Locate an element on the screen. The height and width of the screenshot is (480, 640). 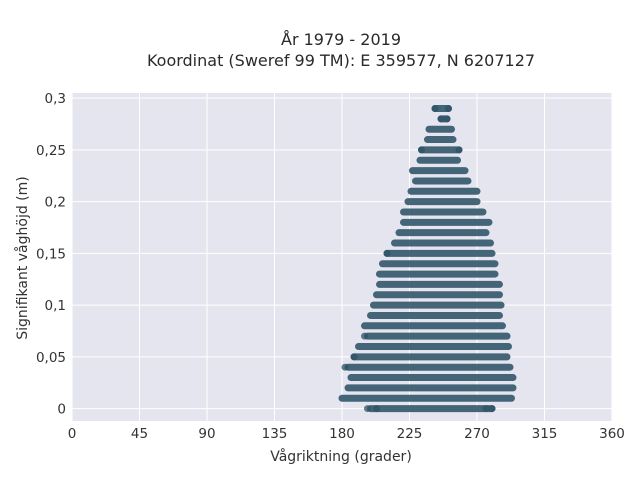
y-tick-label: 0,25 is located at coordinates (51, 151).